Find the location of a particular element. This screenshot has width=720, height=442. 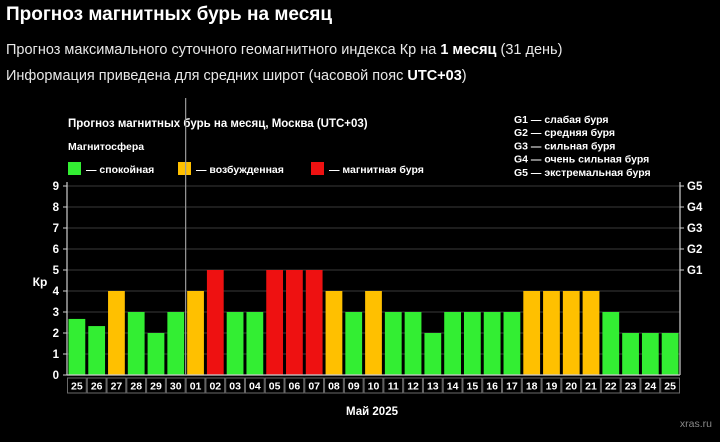

x-tick-label: 01 is located at coordinates (196, 387).